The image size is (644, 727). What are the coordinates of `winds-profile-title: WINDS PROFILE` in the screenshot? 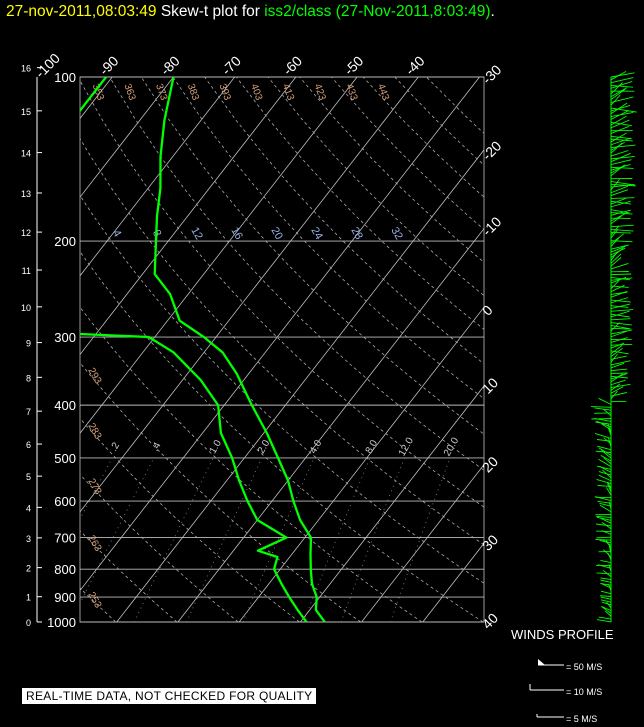 It's located at (562, 634).